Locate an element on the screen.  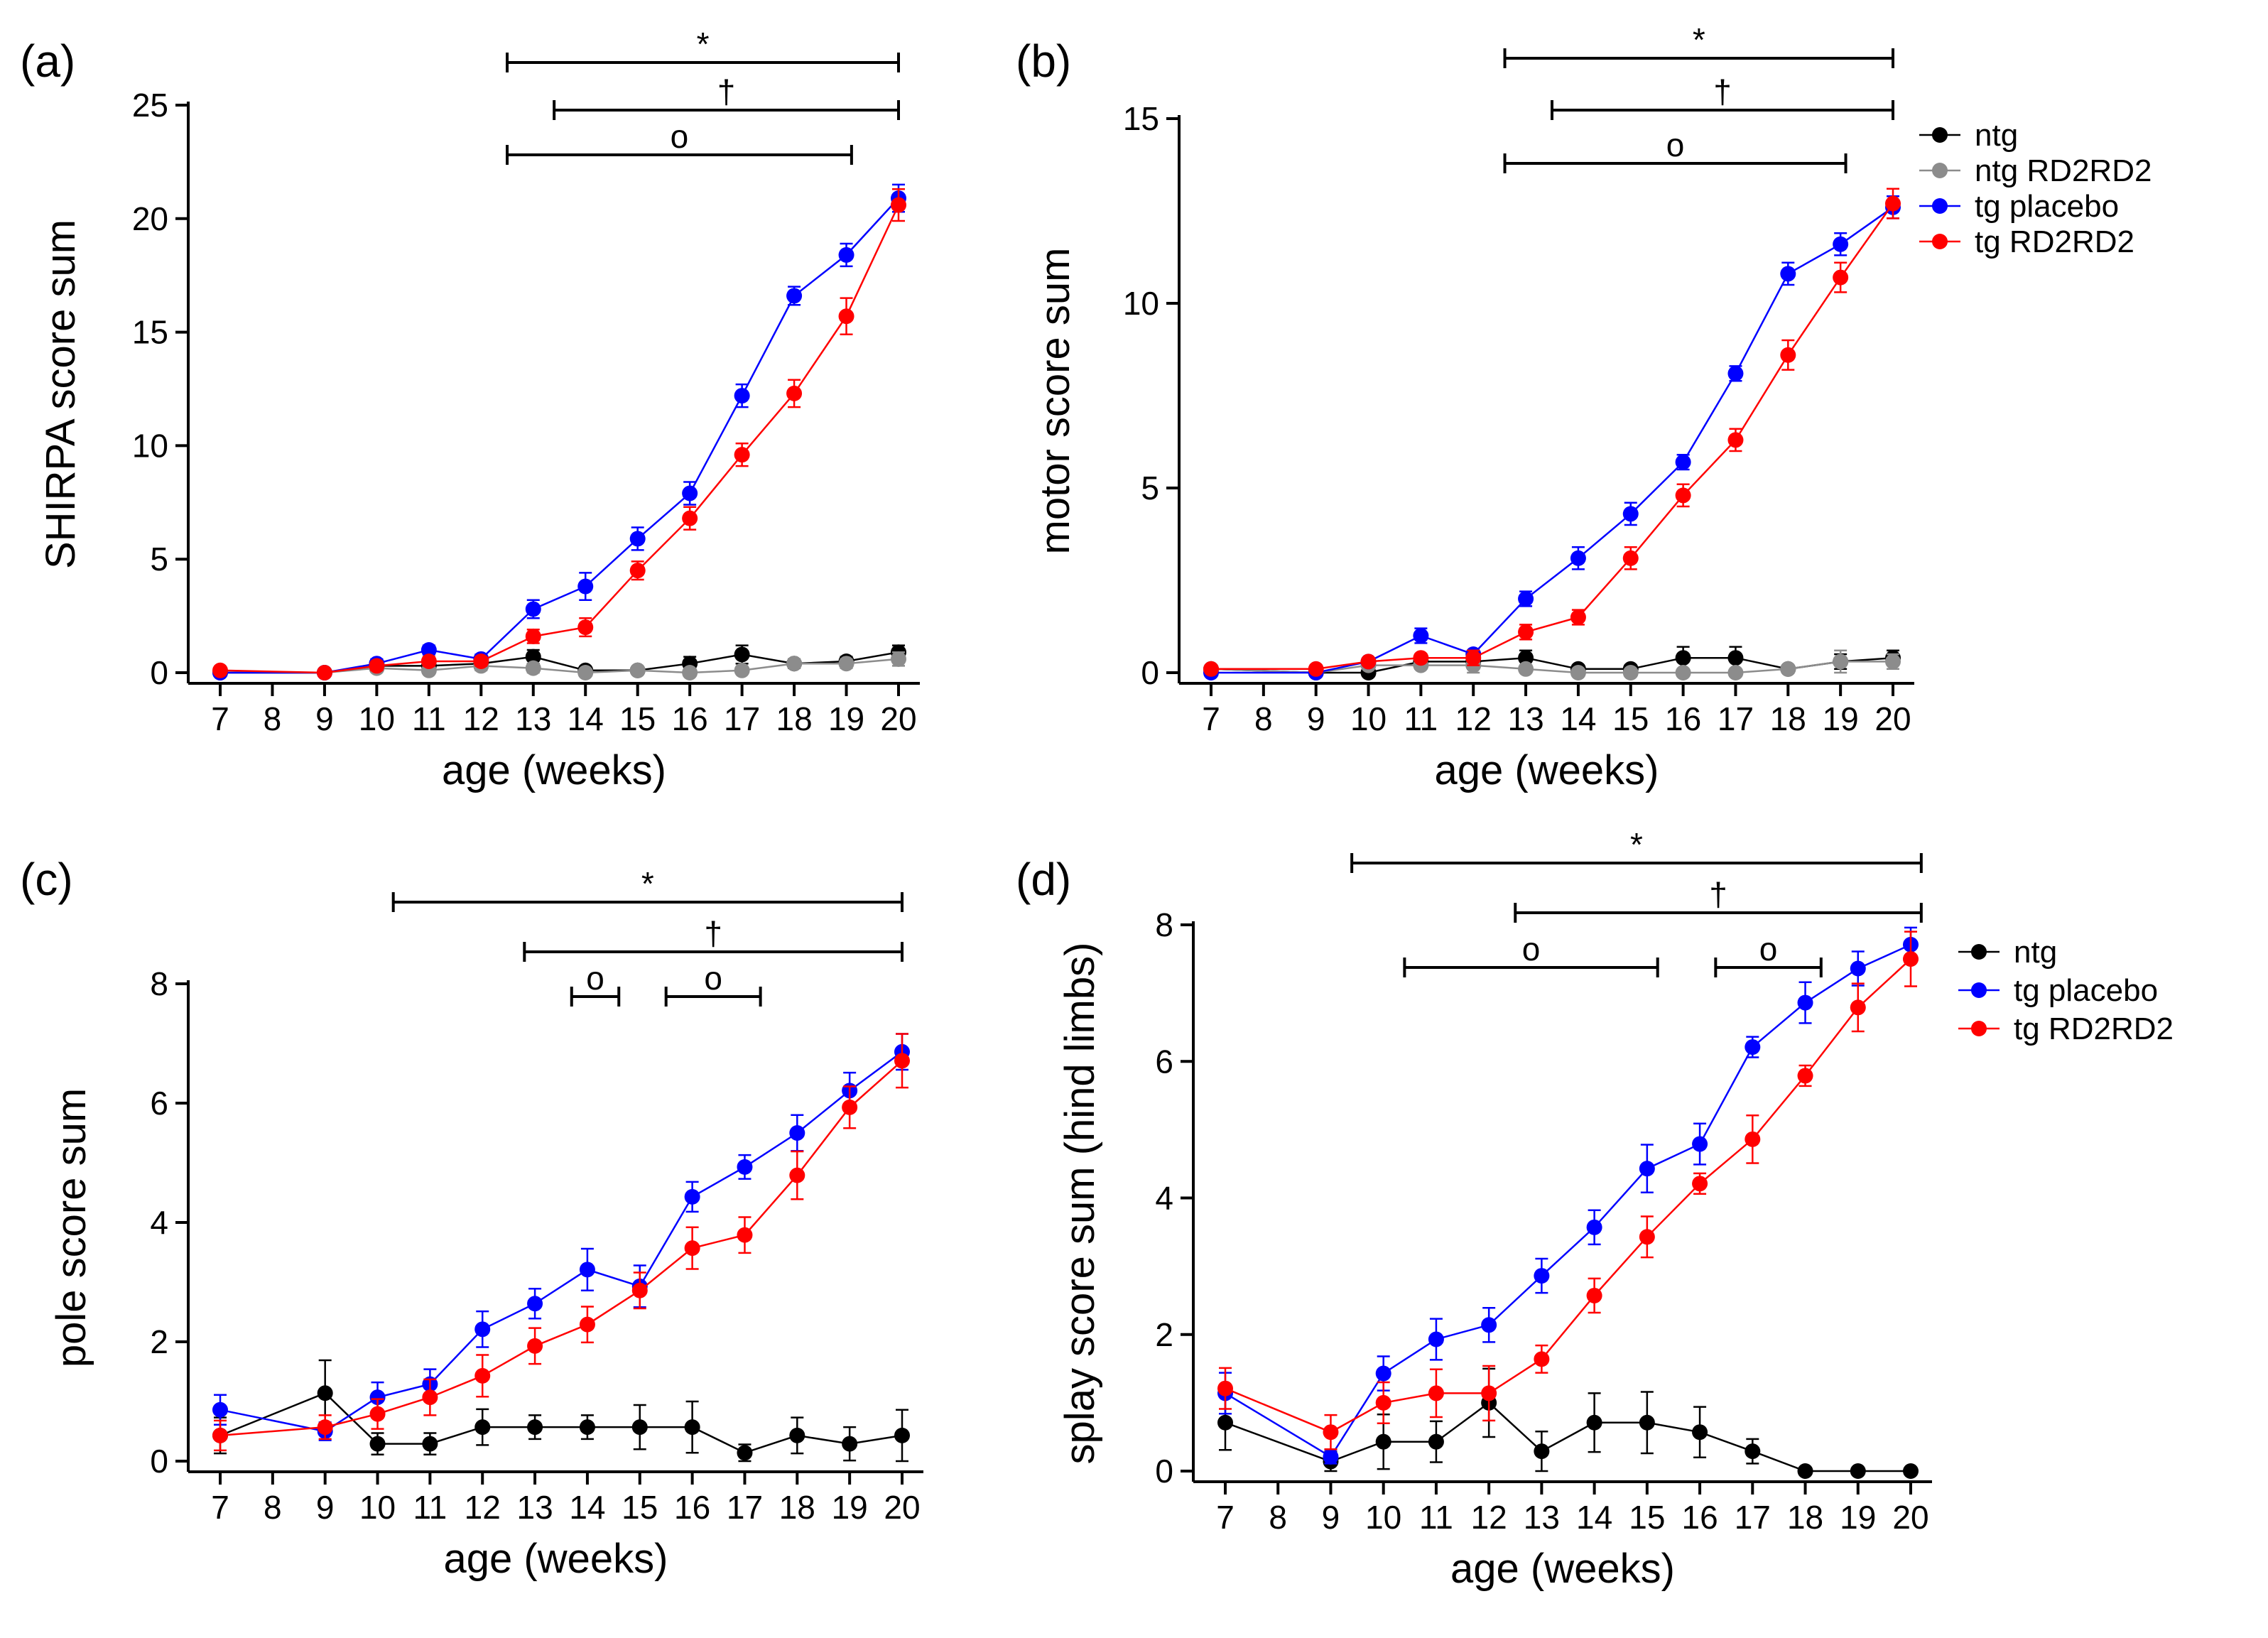
y-tick-label: 20 is located at coordinates (150, 218).